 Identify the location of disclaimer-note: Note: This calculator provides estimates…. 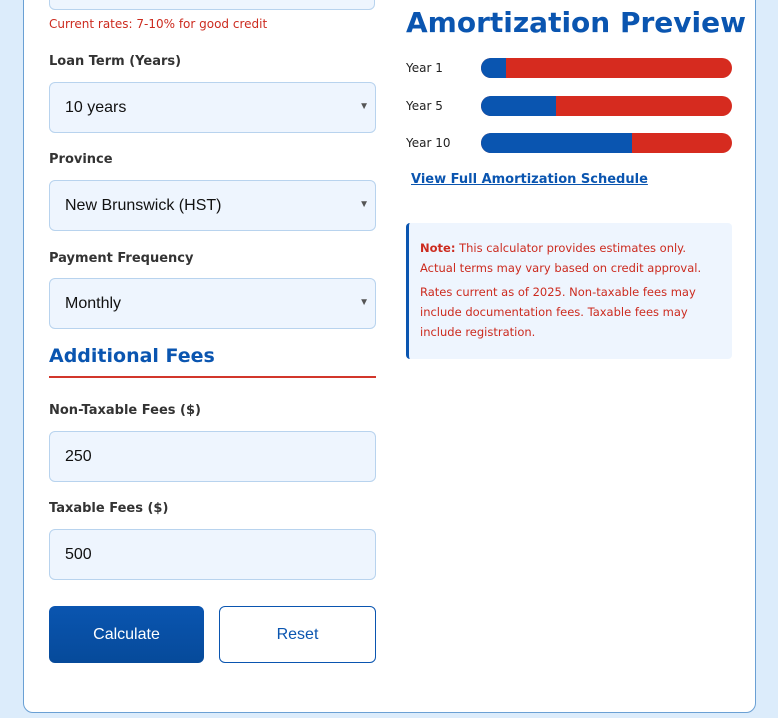
(569, 291).